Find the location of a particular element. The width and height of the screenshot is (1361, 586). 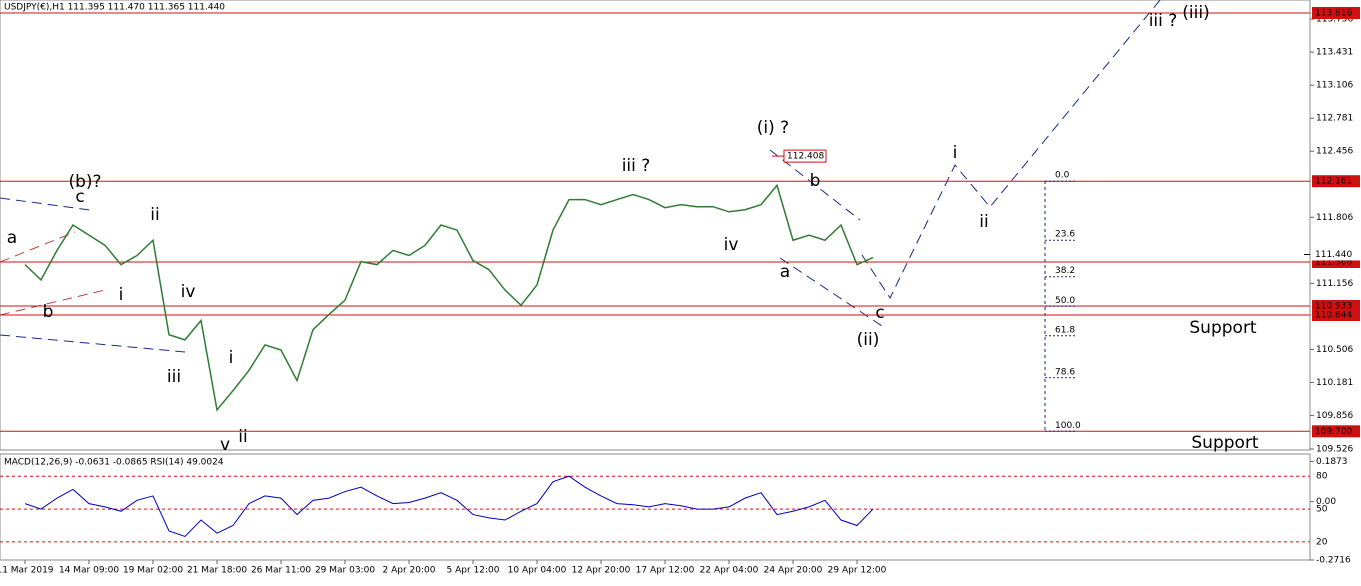

y-tick-label: 111.806 is located at coordinates (1334, 218).